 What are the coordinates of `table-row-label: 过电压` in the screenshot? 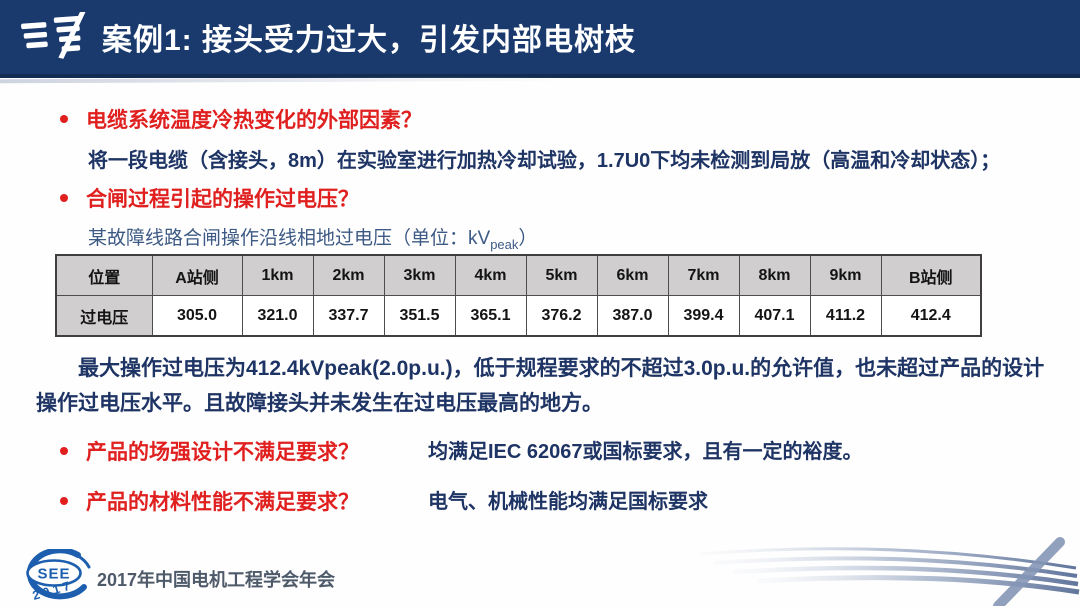 It's located at (104, 316).